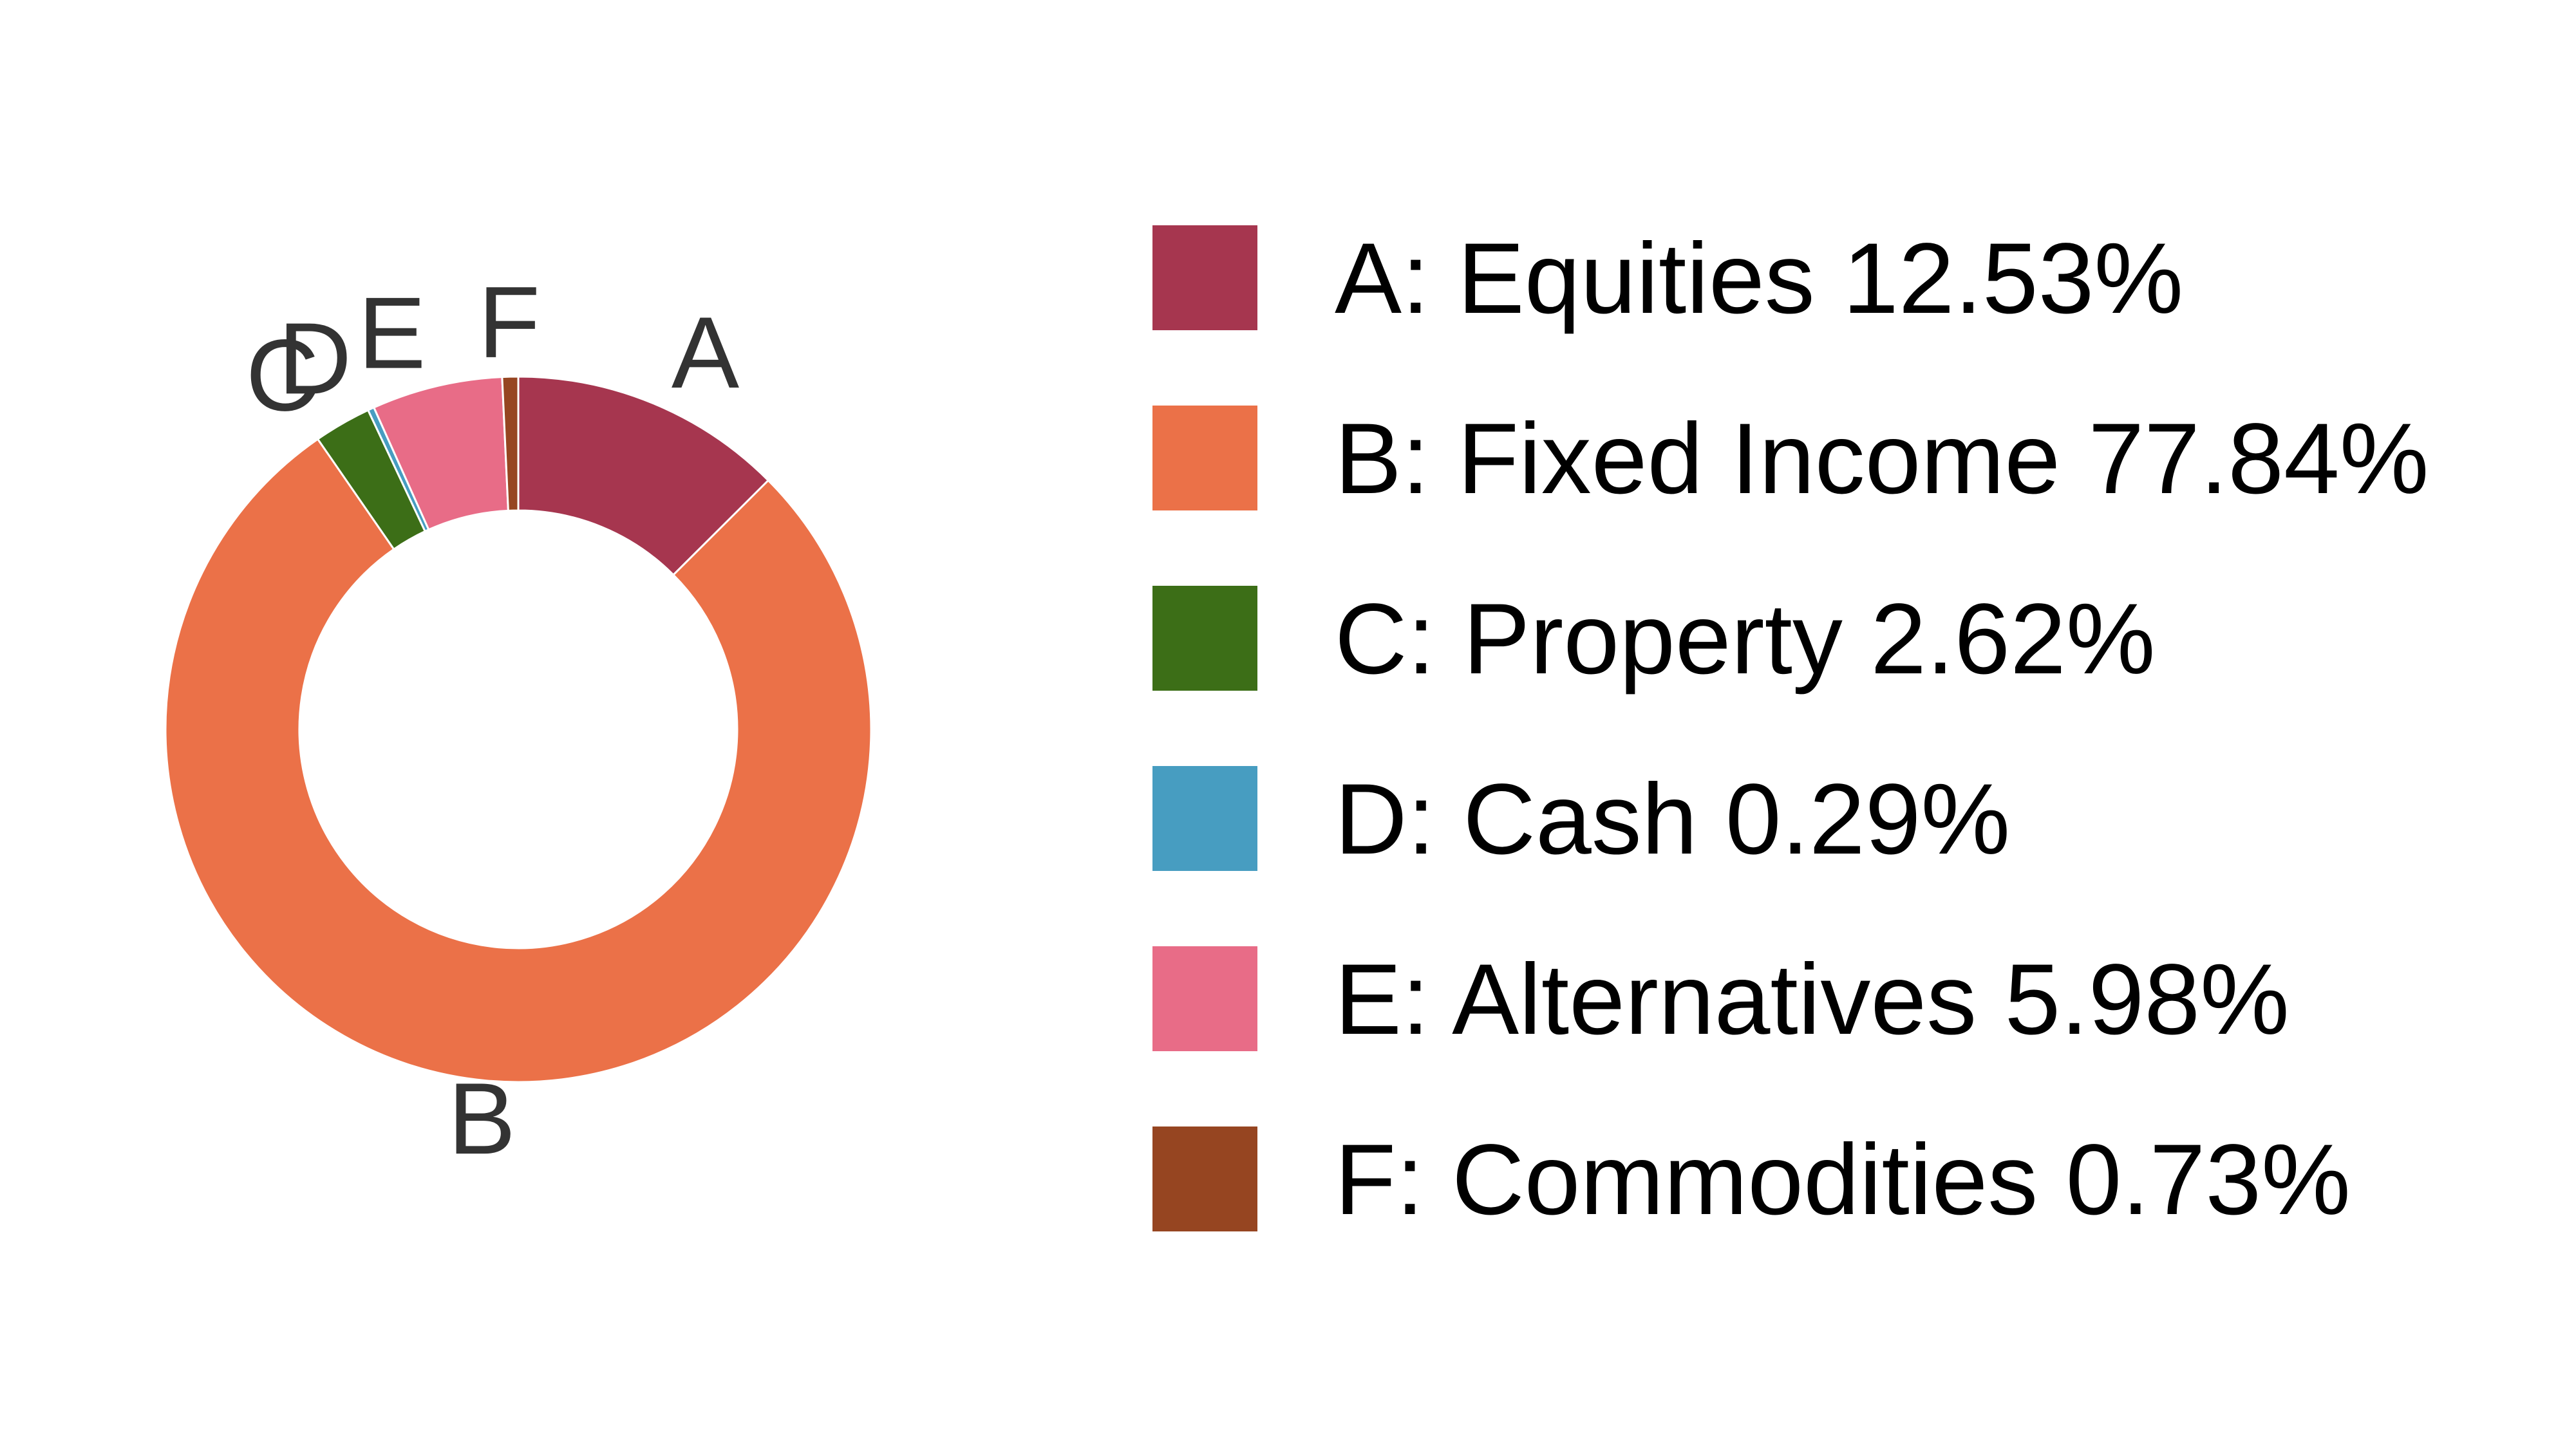 The width and height of the screenshot is (2576, 1449). Describe the element at coordinates (509, 322) in the screenshot. I see `slice-label-f: F` at that location.